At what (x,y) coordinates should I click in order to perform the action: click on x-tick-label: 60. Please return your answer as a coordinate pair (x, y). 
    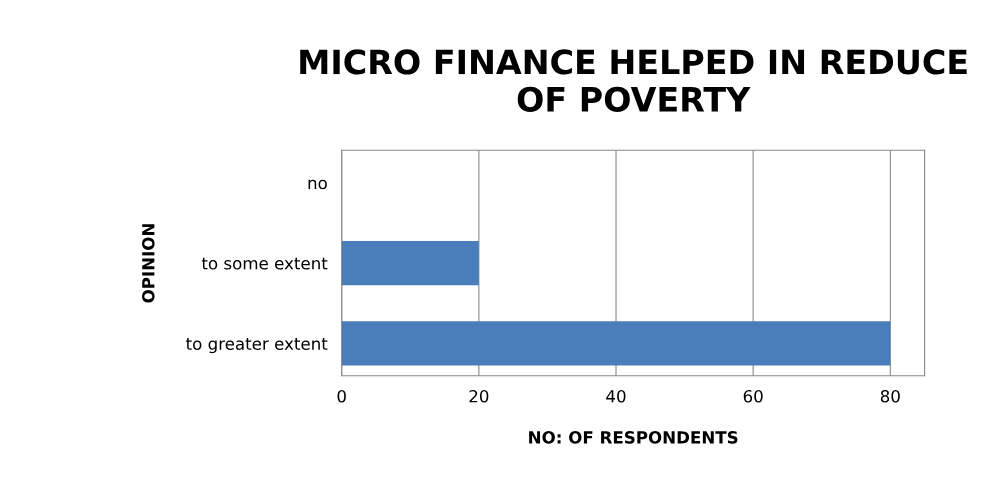
    Looking at the image, I should click on (753, 396).